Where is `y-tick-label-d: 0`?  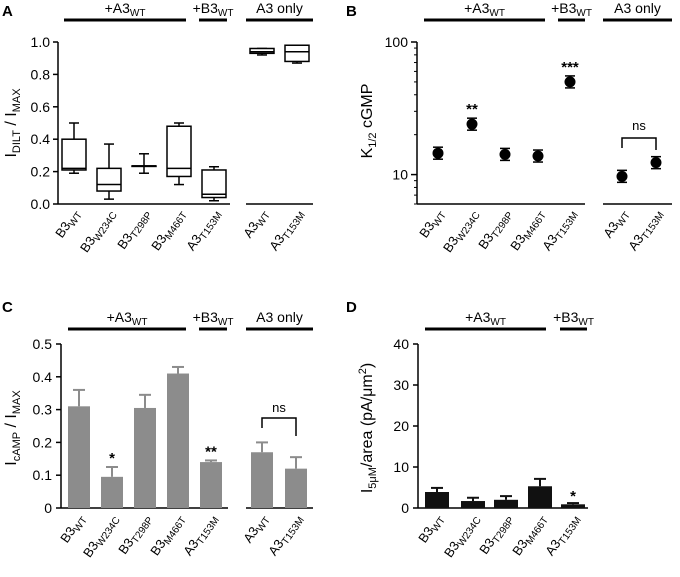
y-tick-label-d: 0 is located at coordinates (405, 508).